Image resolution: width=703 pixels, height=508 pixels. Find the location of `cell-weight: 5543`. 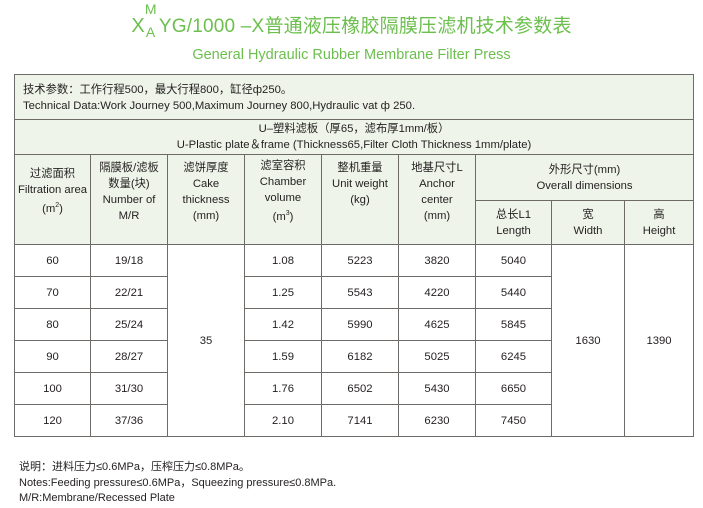

cell-weight: 5543 is located at coordinates (360, 292).